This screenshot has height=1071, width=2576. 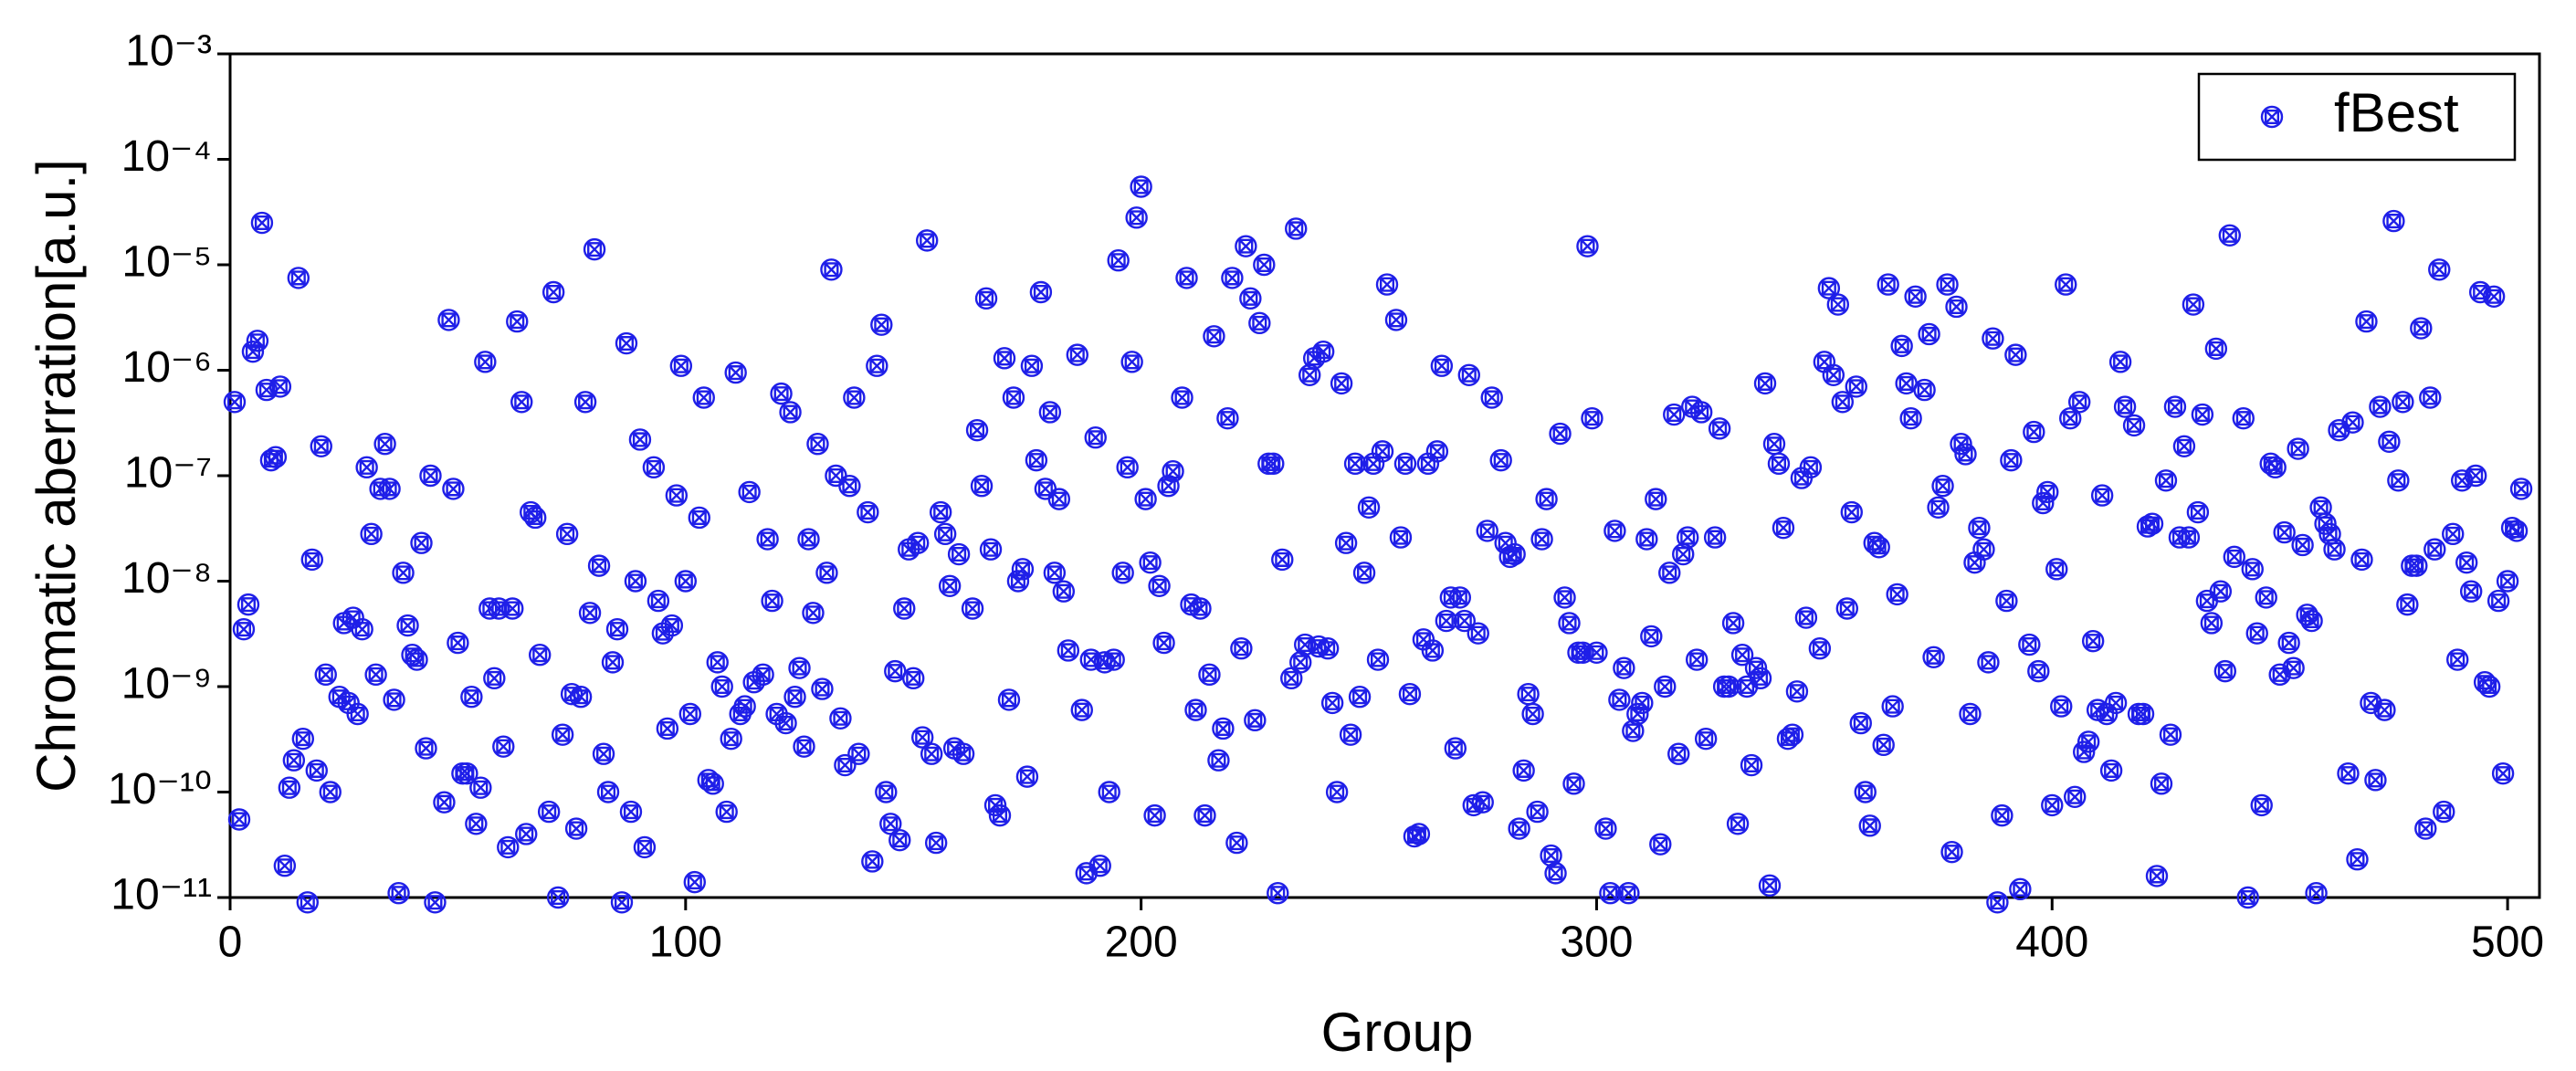 What do you see at coordinates (1596, 943) in the screenshot?
I see `x-tick-label: 300` at bounding box center [1596, 943].